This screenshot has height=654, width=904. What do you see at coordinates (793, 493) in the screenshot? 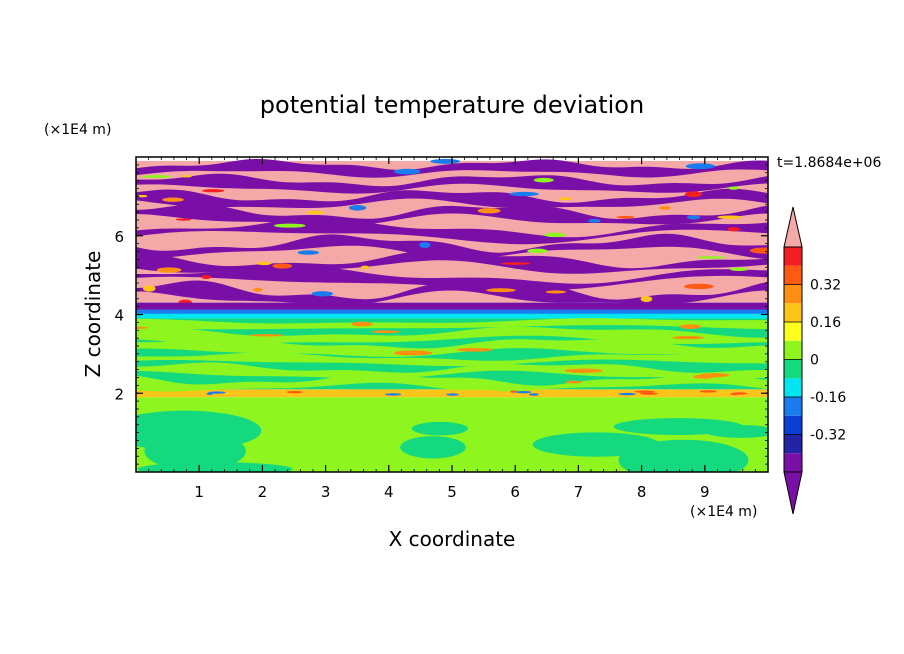
I see `colorbar-min-arrow` at bounding box center [793, 493].